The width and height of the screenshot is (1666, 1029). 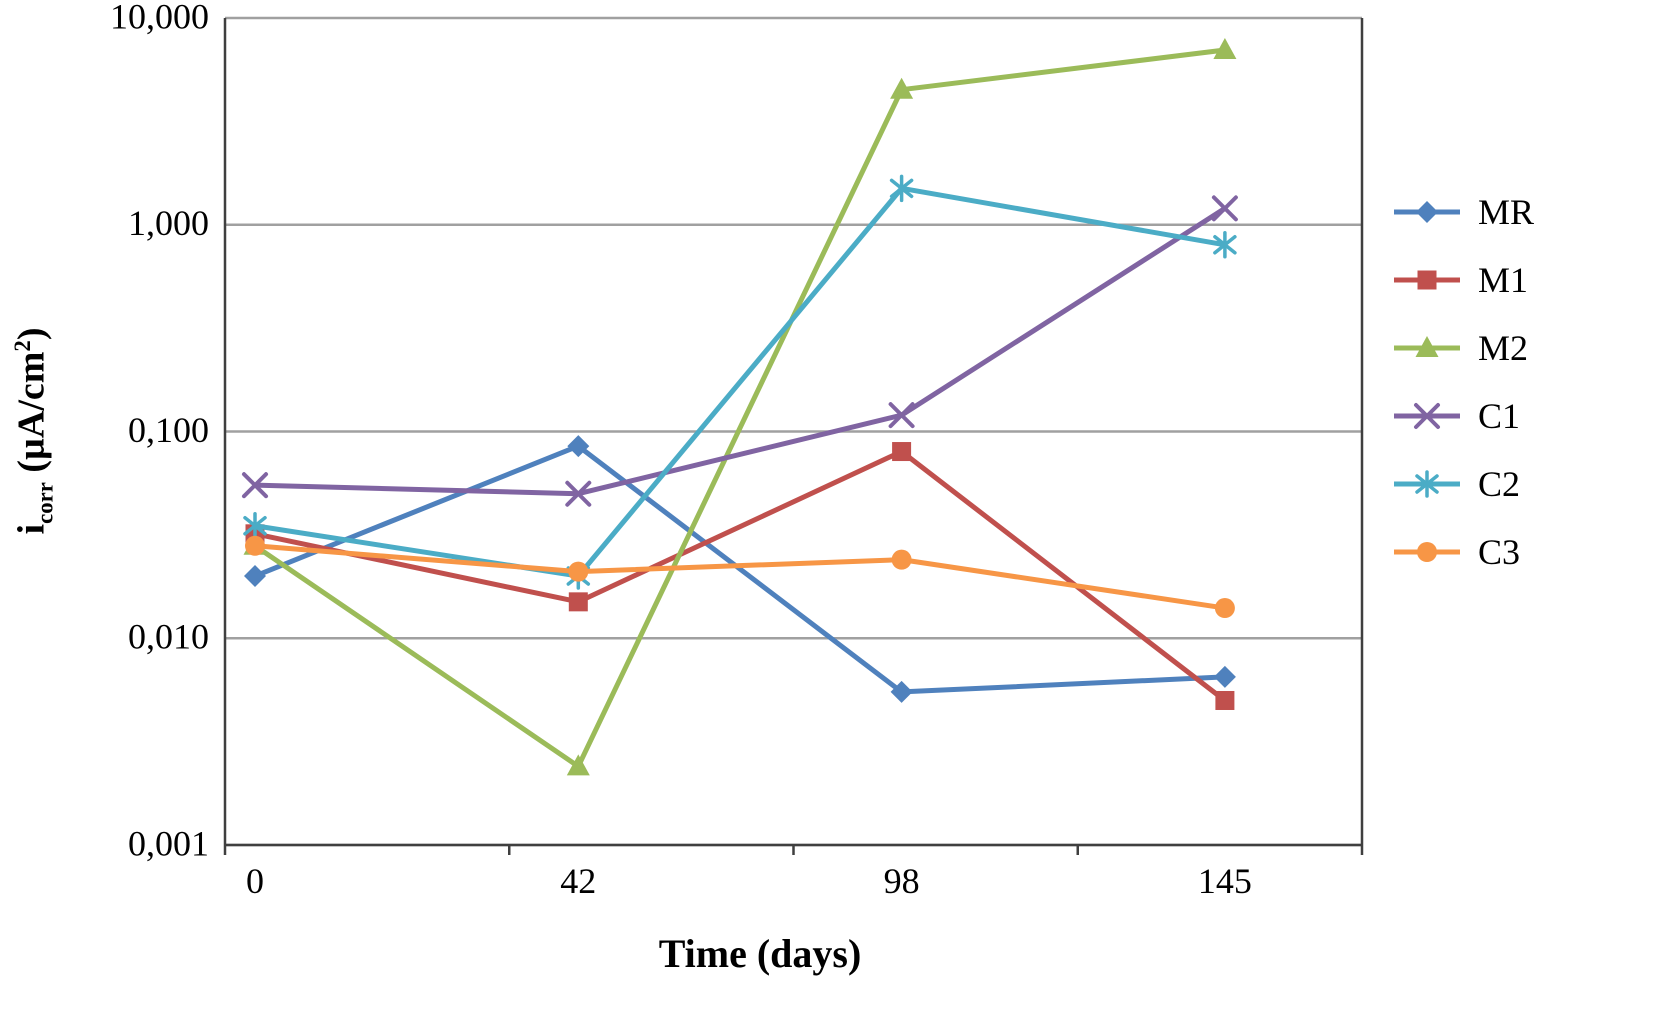 I want to click on y-tick-label: 0,100, so click(x=168, y=430).